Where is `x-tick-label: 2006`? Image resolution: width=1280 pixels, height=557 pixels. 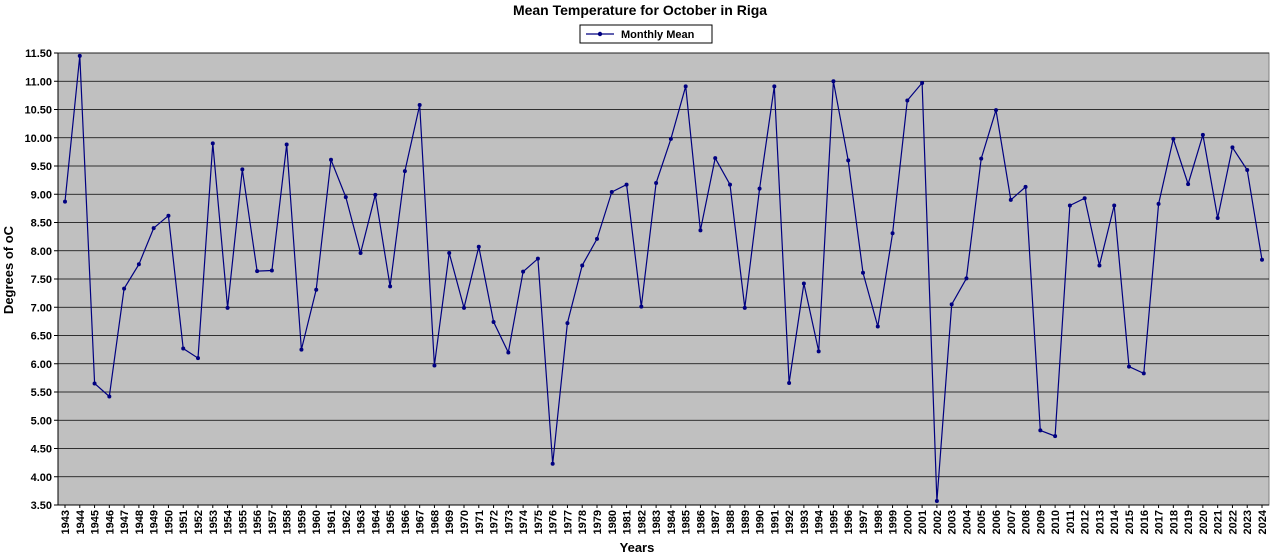 x-tick-label: 2006 is located at coordinates (997, 522).